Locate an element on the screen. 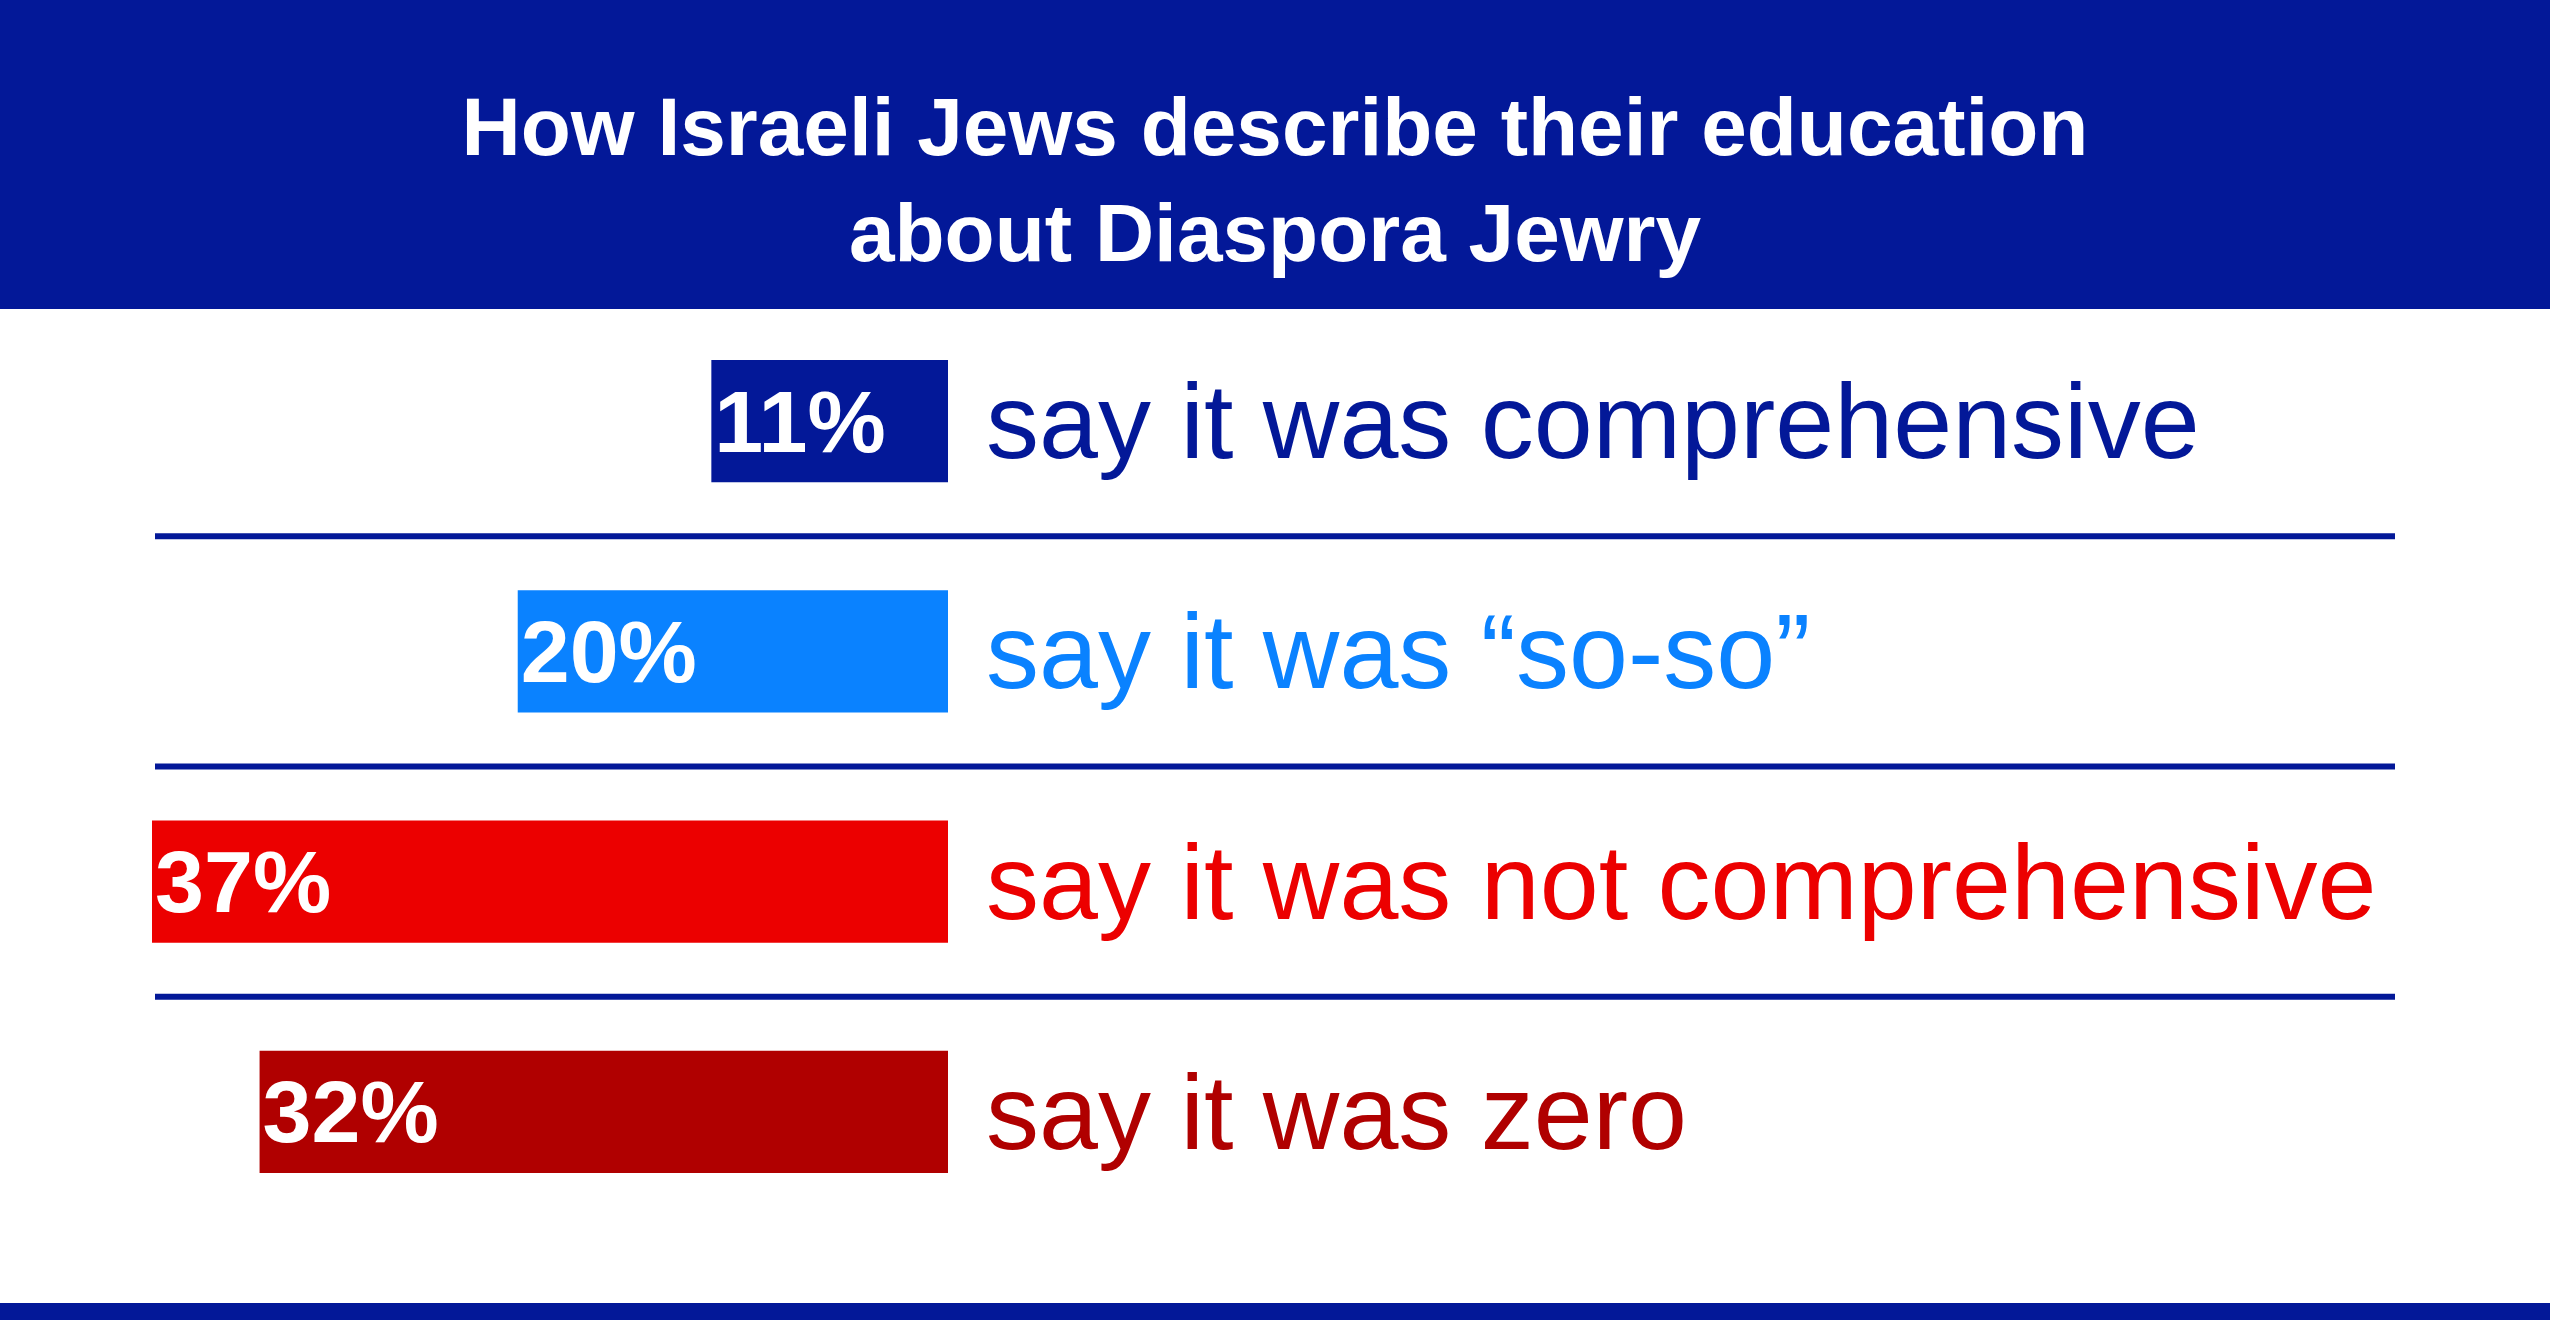 This screenshot has height=1320, width=2550. text: How Israeli Jews describe their education about Diaspora Jewry is located at coordinates (1275, 179).